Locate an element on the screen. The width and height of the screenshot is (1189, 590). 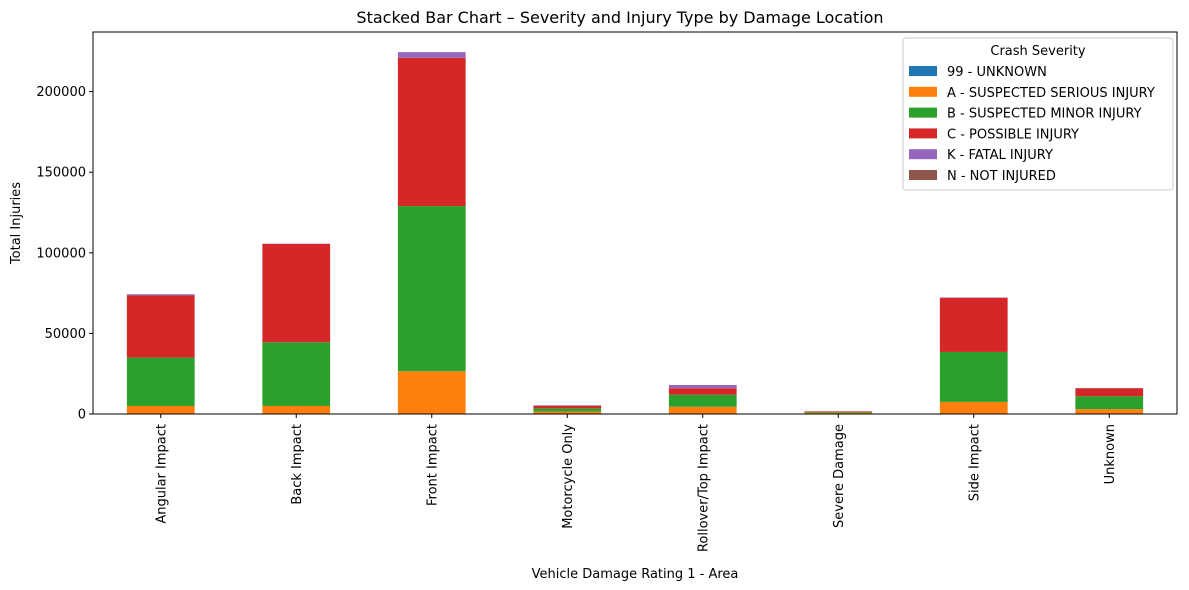
y-axis-label: Total Injuries is located at coordinates (16, 223).